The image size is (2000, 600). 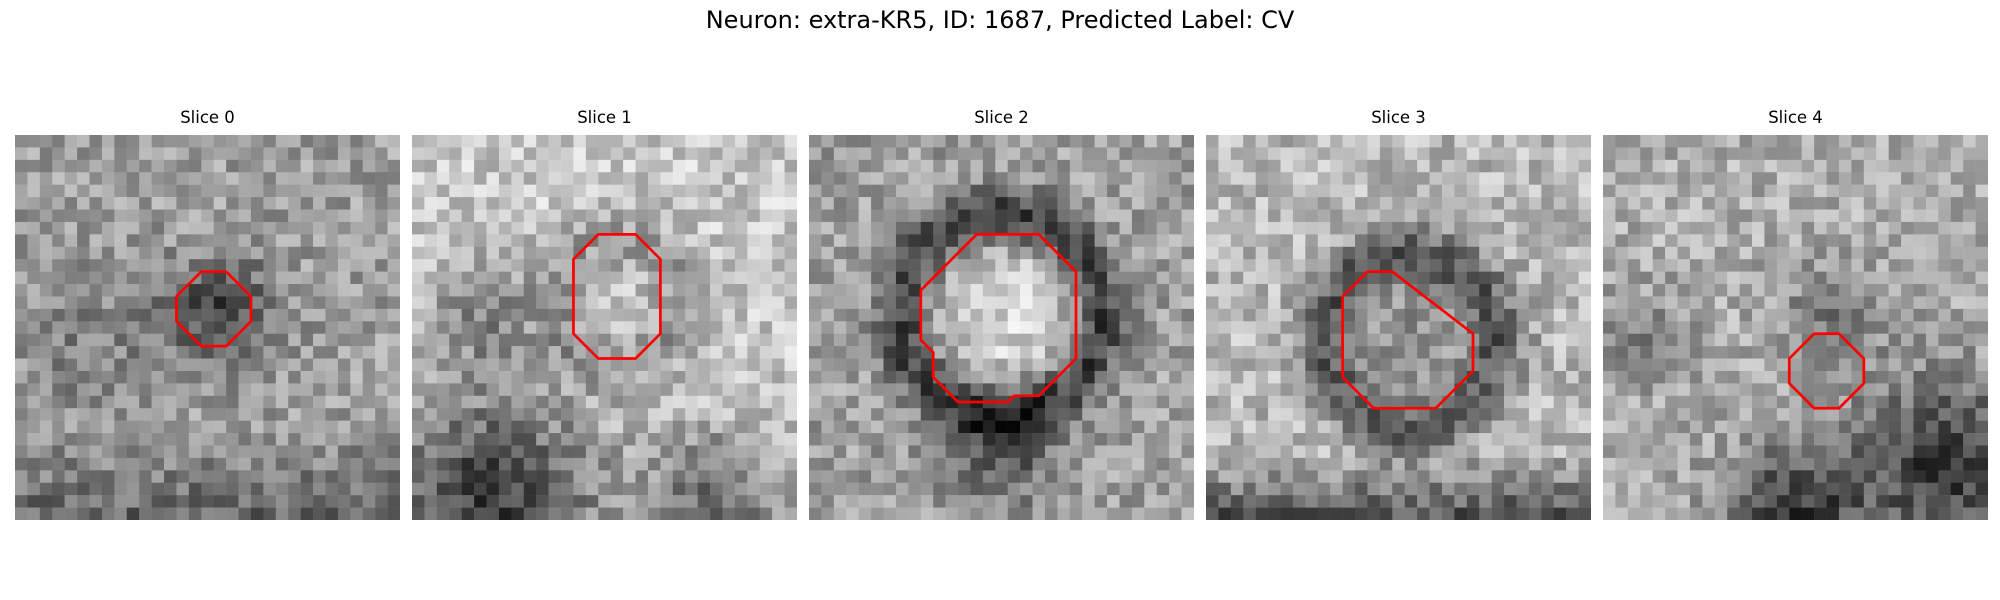 What do you see at coordinates (604, 117) in the screenshot?
I see `slice-title-1: Slice 1` at bounding box center [604, 117].